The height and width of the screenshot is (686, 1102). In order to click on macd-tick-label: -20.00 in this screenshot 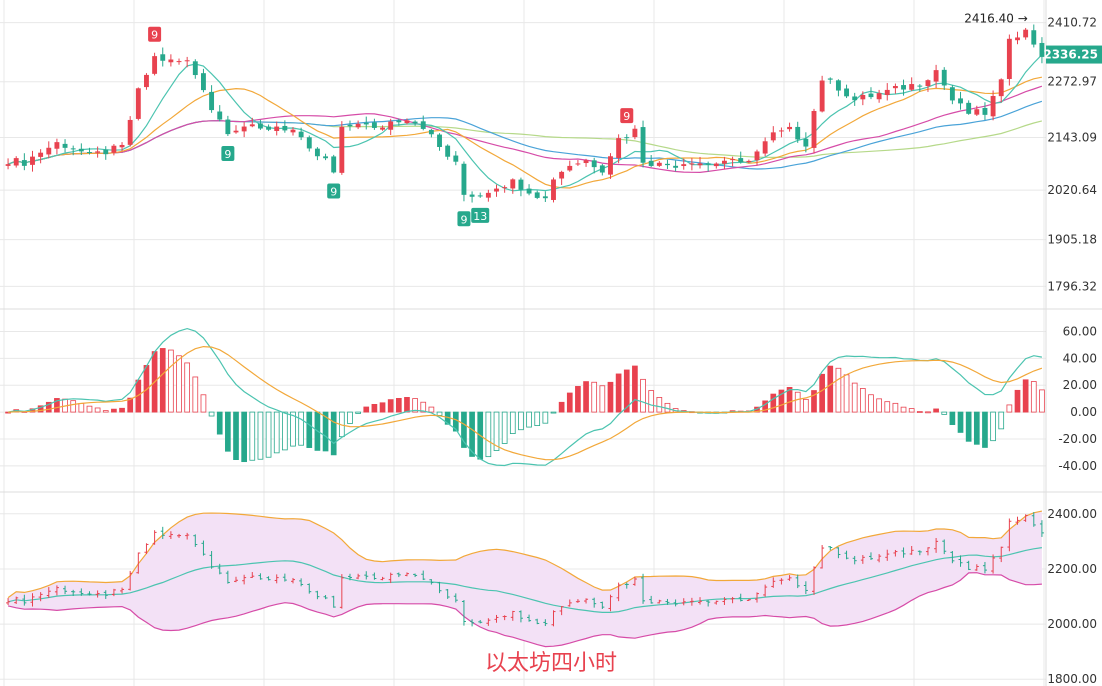, I will do `click(1077, 439)`.